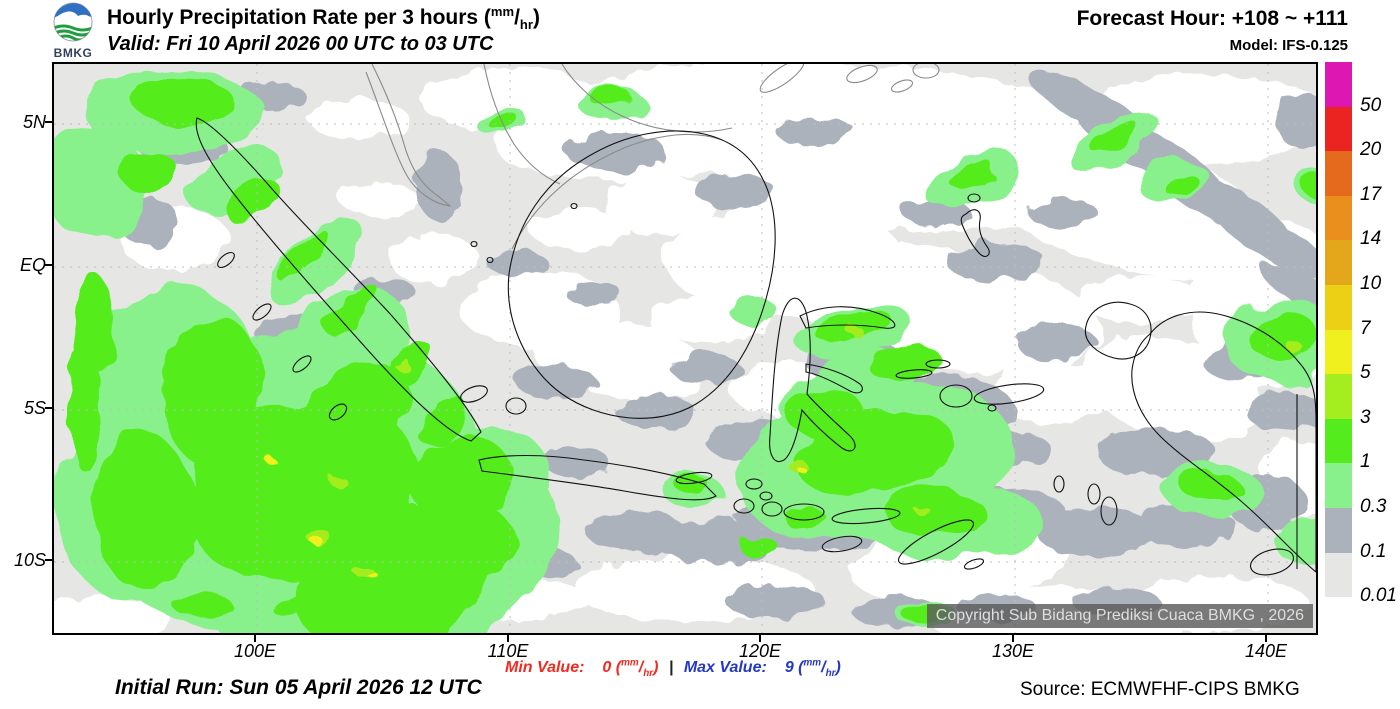  Describe the element at coordinates (652, 157) in the screenshot. I see `coastline-foreign` at that location.